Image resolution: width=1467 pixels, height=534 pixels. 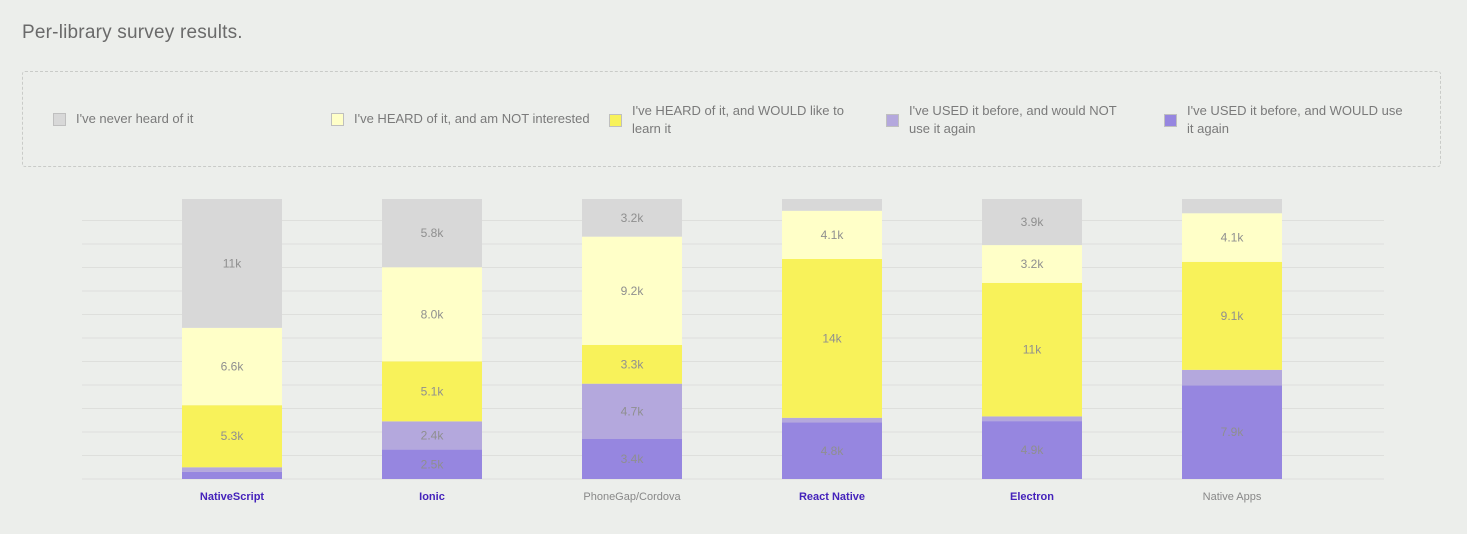 What do you see at coordinates (232, 497) in the screenshot?
I see `category-label: NativeScript` at bounding box center [232, 497].